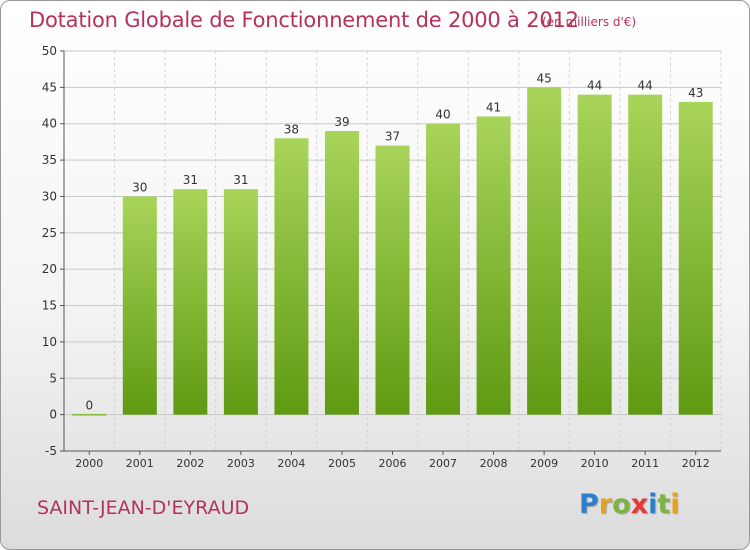 This screenshot has width=750, height=550. I want to click on x-tick-label: 2006, so click(393, 463).